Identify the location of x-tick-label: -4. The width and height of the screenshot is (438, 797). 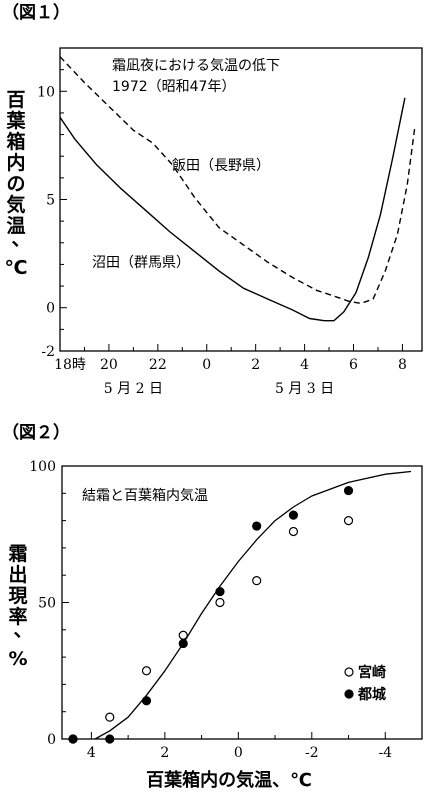
(385, 753).